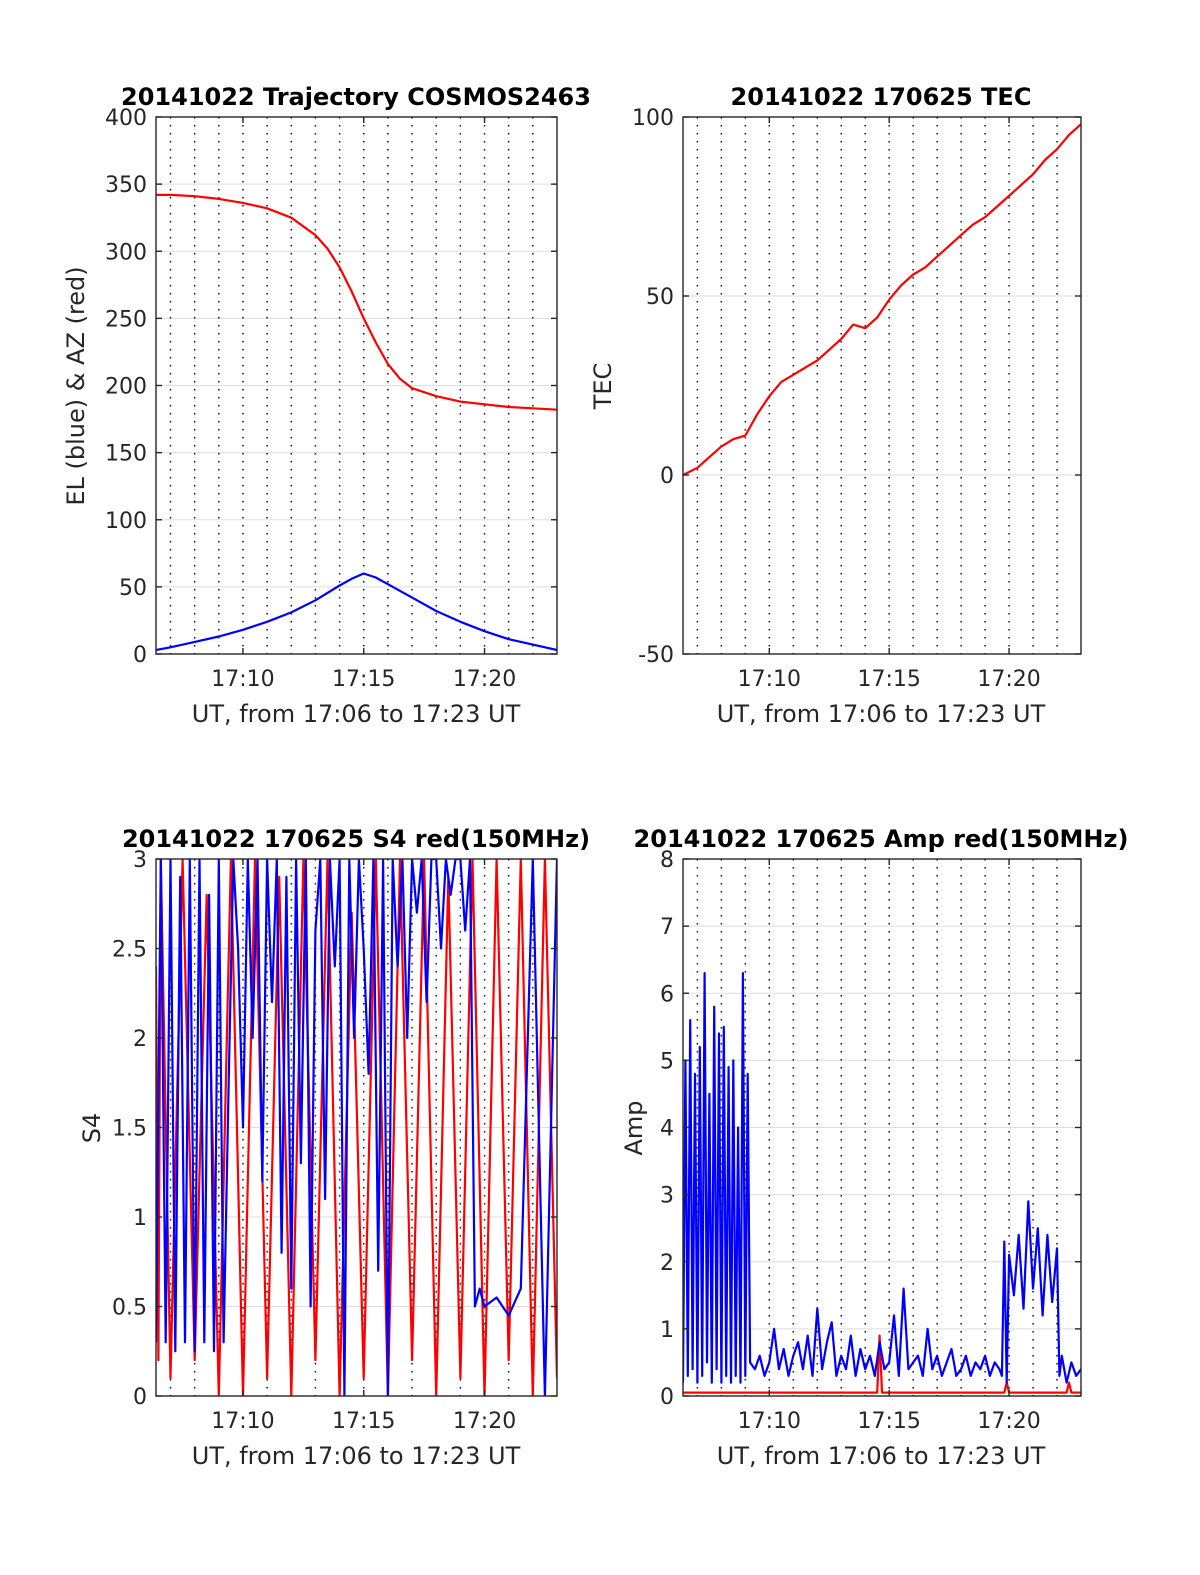 The width and height of the screenshot is (1200, 1575). Describe the element at coordinates (881, 97) in the screenshot. I see `panel-tec-title: 20141022 170625 TEC` at that location.